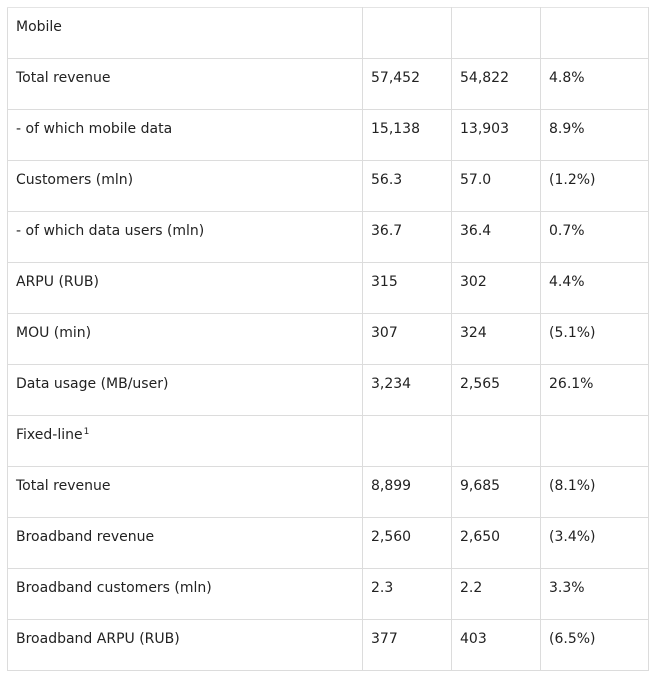 This screenshot has height=688, width=655. I want to click on table-row: Total revenue 8,899 9,685 (8.1%), so click(328, 492).